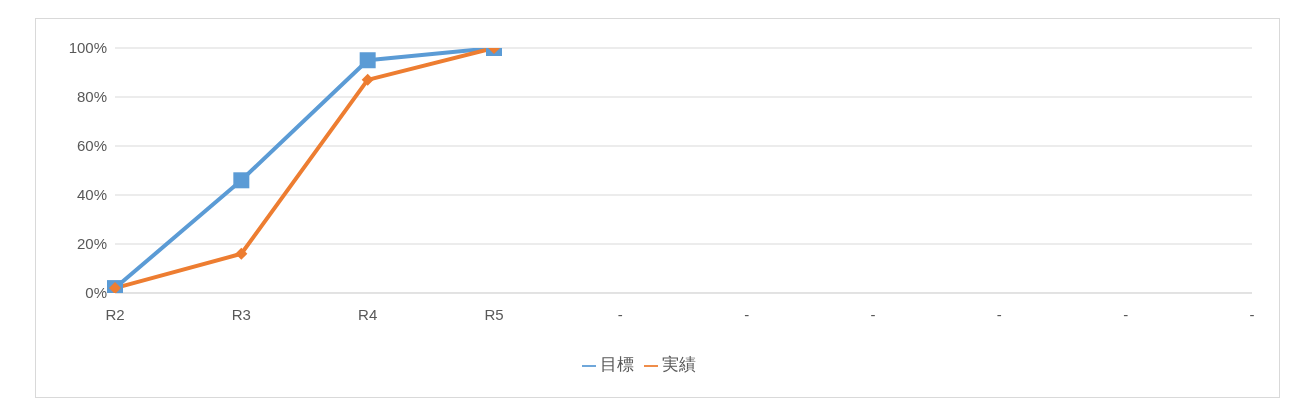  What do you see at coordinates (87, 48) in the screenshot?
I see `y-tick-label: 100%` at bounding box center [87, 48].